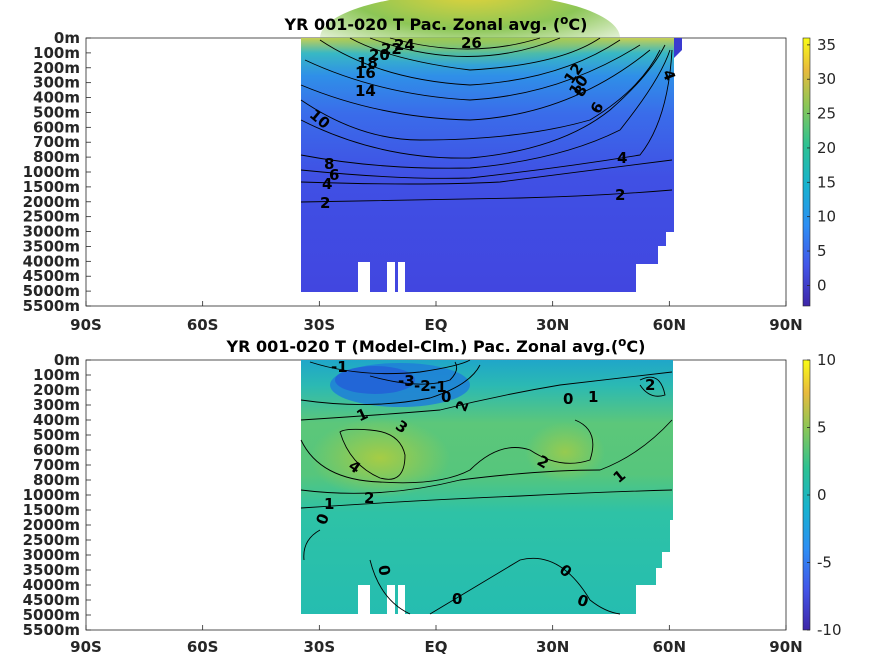 The image size is (875, 656). I want to click on contour-label: 26, so click(471, 43).